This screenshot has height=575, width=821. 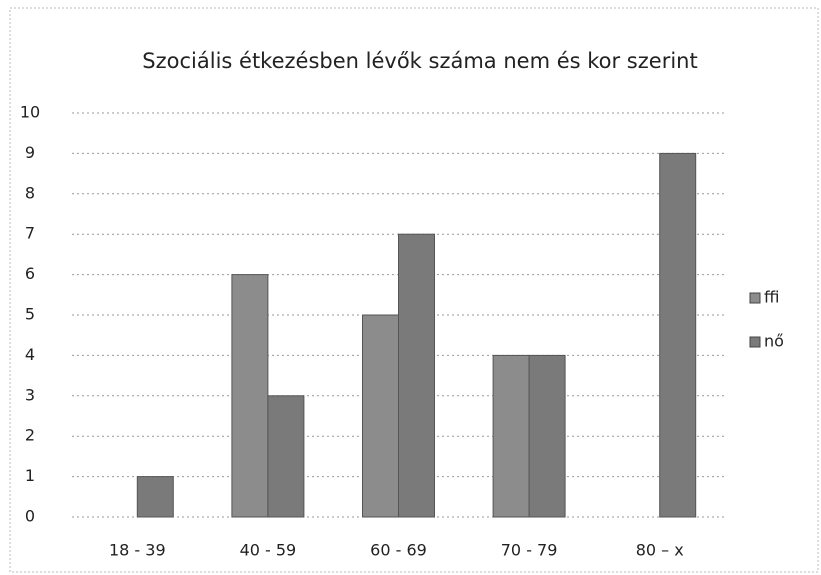 What do you see at coordinates (529, 550) in the screenshot?
I see `x-tick-label: 70 - 79` at bounding box center [529, 550].